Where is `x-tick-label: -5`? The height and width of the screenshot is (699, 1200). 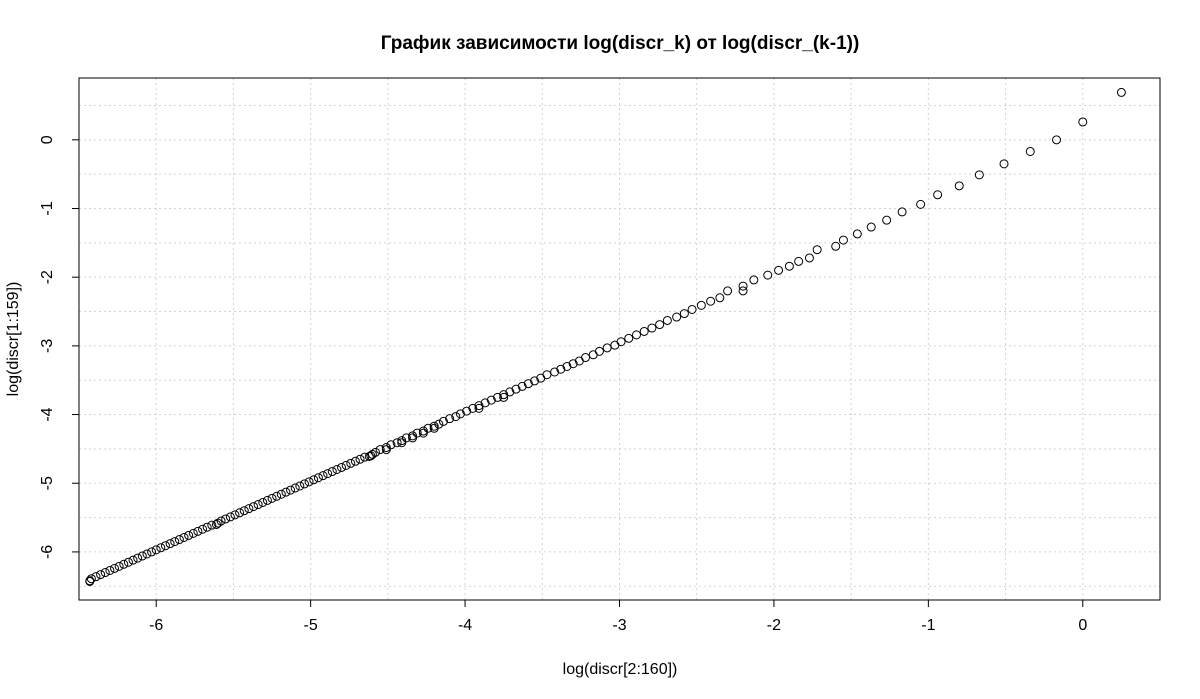
x-tick-label: -5 is located at coordinates (311, 625).